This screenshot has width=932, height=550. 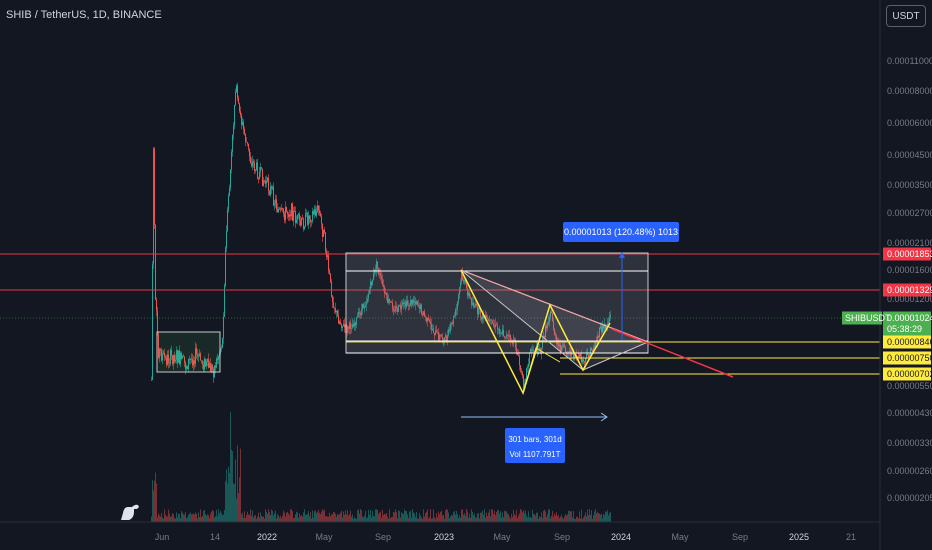 I want to click on x-tick-label: Sep, so click(x=383, y=537).